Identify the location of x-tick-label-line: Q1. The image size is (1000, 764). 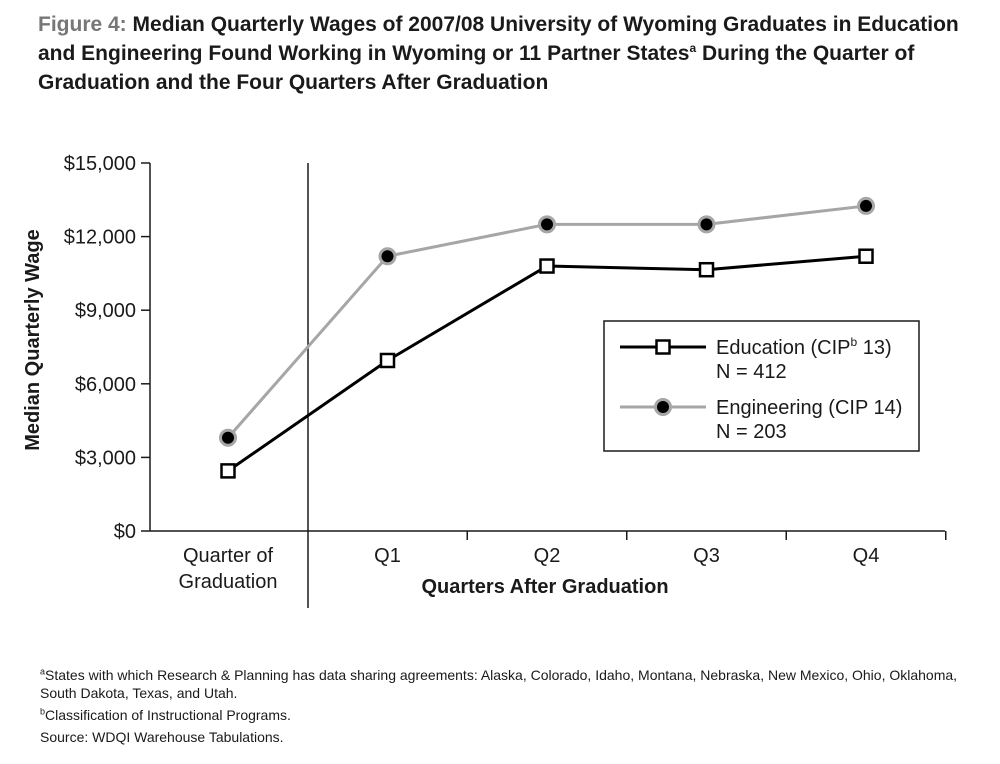
(387, 556).